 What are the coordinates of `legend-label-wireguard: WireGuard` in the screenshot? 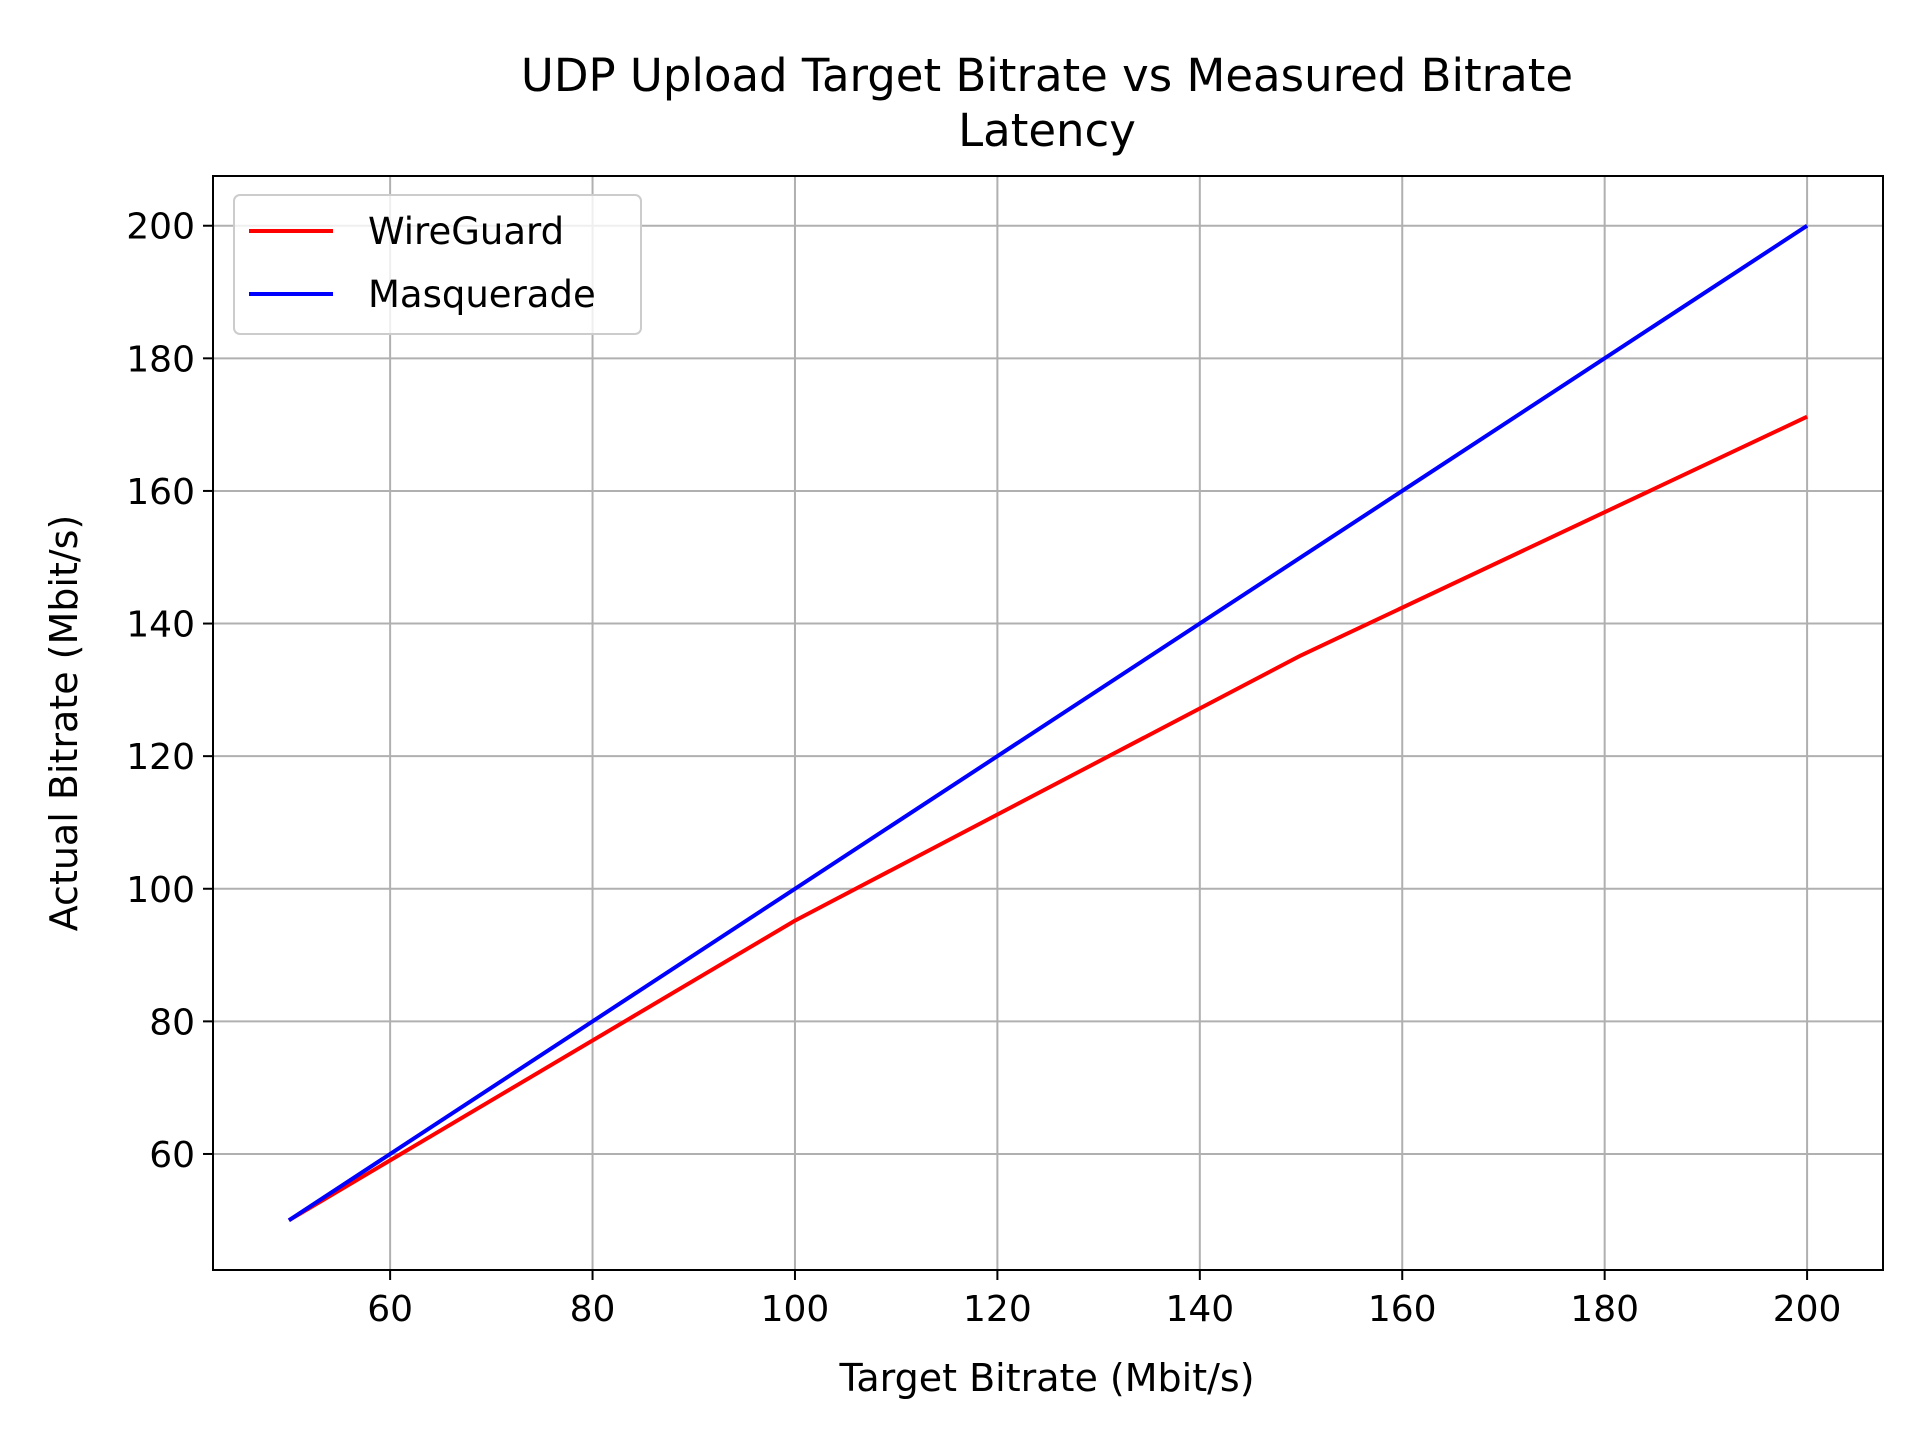 It's located at (466, 231).